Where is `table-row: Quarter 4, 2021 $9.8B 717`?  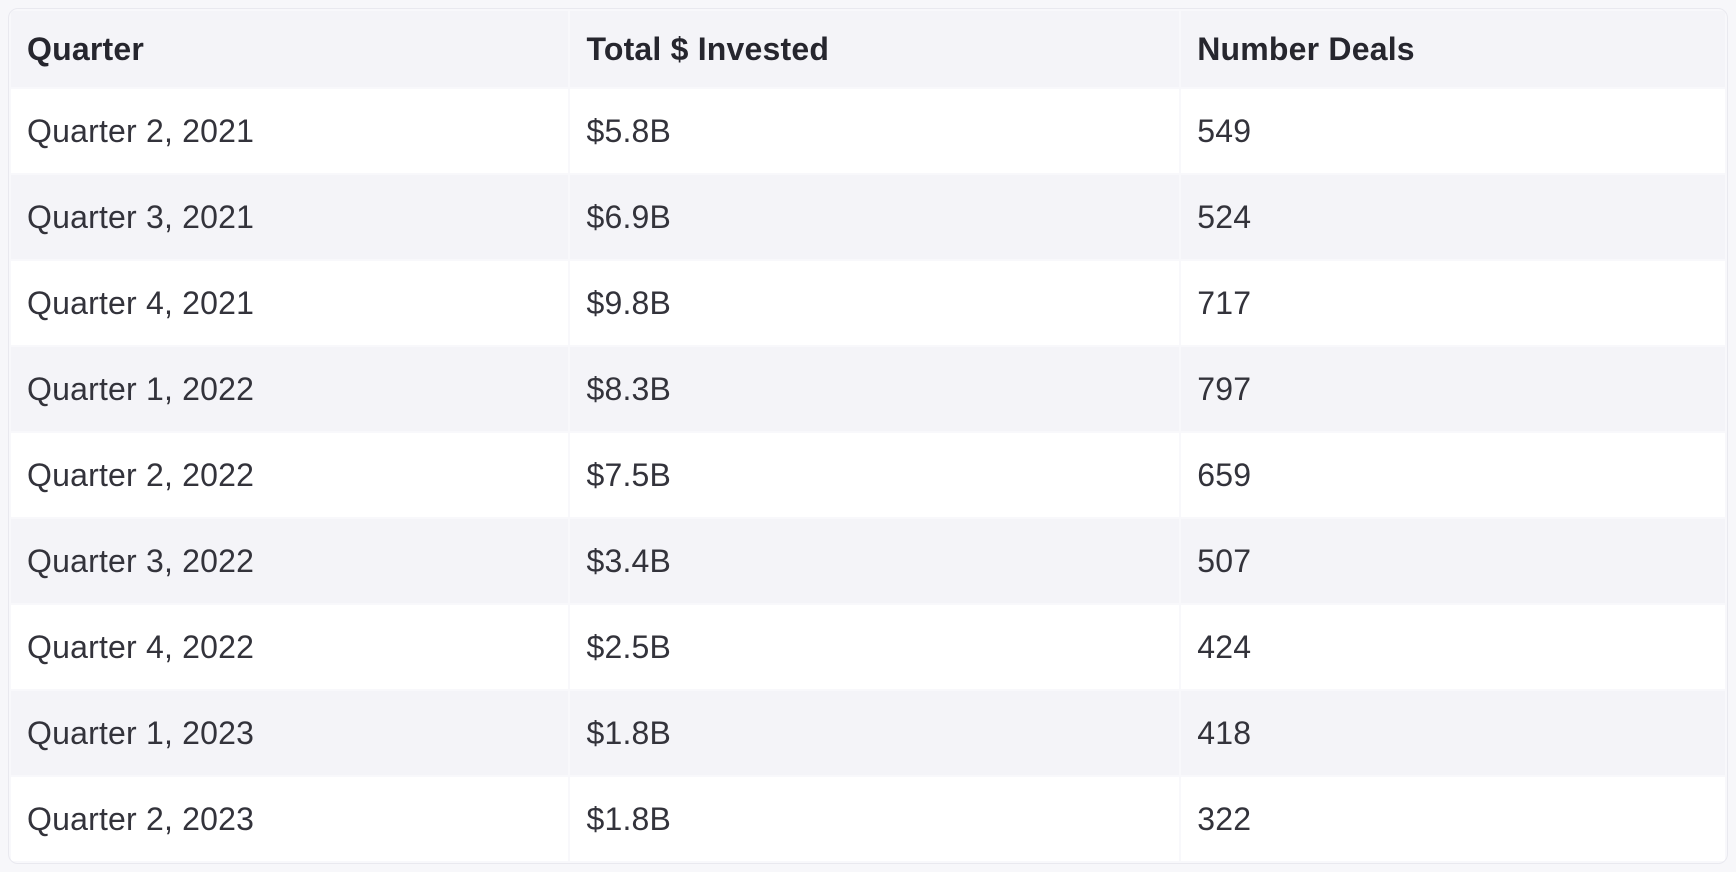
table-row: Quarter 4, 2021 $9.8B 717 is located at coordinates (868, 303).